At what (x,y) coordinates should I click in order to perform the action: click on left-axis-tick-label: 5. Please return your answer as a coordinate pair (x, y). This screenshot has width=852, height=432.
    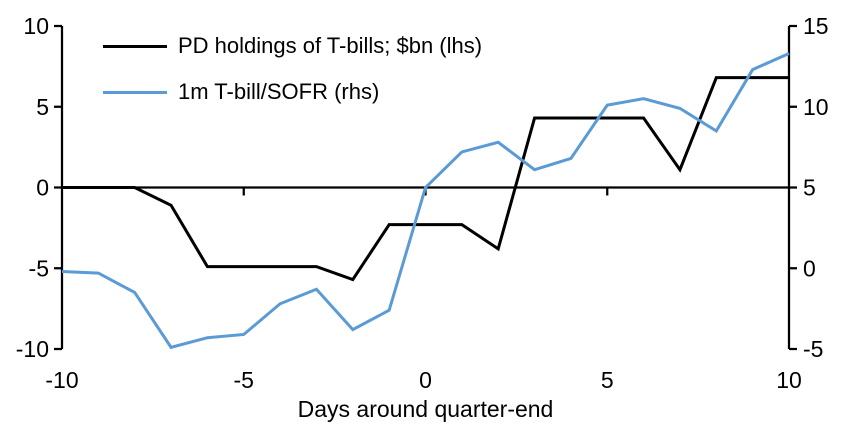
    Looking at the image, I should click on (42, 107).